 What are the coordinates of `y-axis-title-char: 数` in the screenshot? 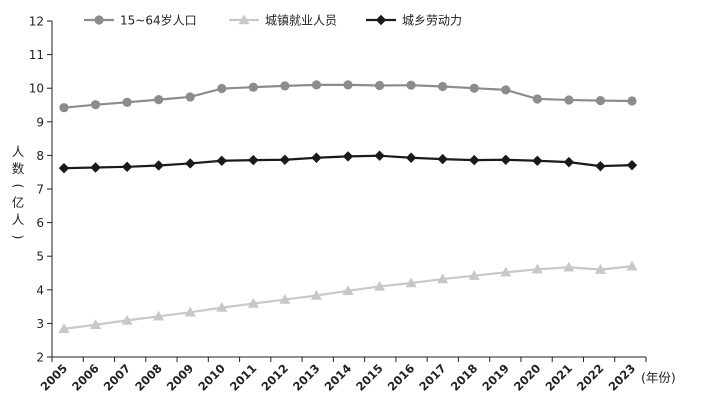 It's located at (18, 168).